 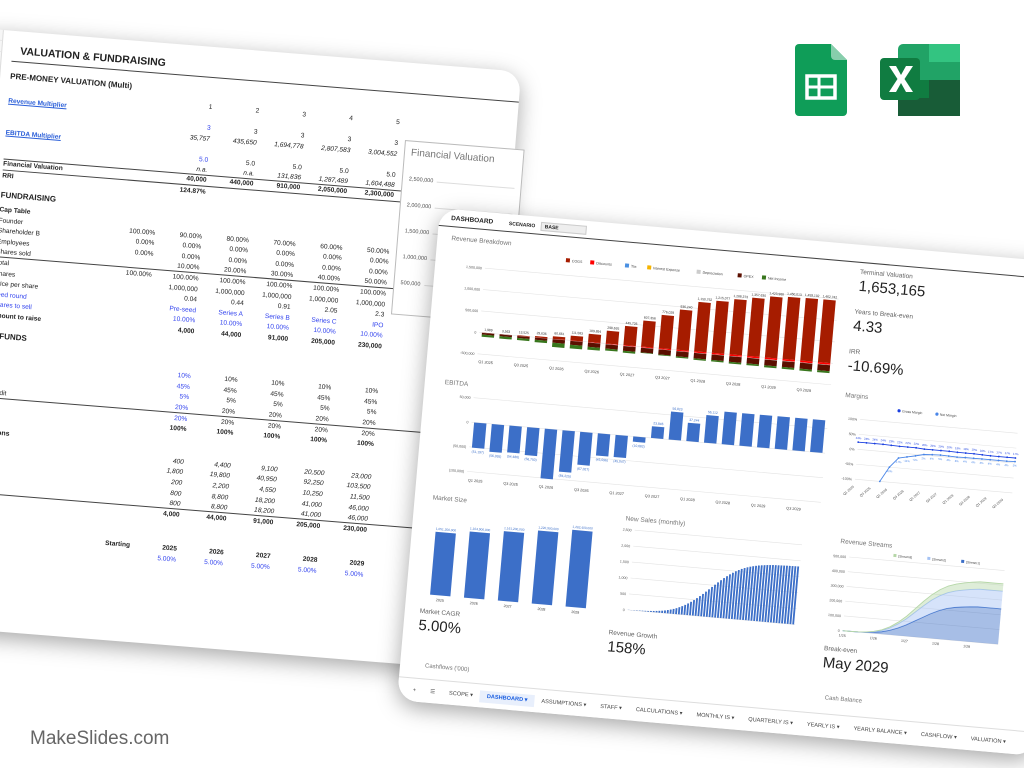 What do you see at coordinates (917, 444) in the screenshot?
I see `data-label: 22%` at bounding box center [917, 444].